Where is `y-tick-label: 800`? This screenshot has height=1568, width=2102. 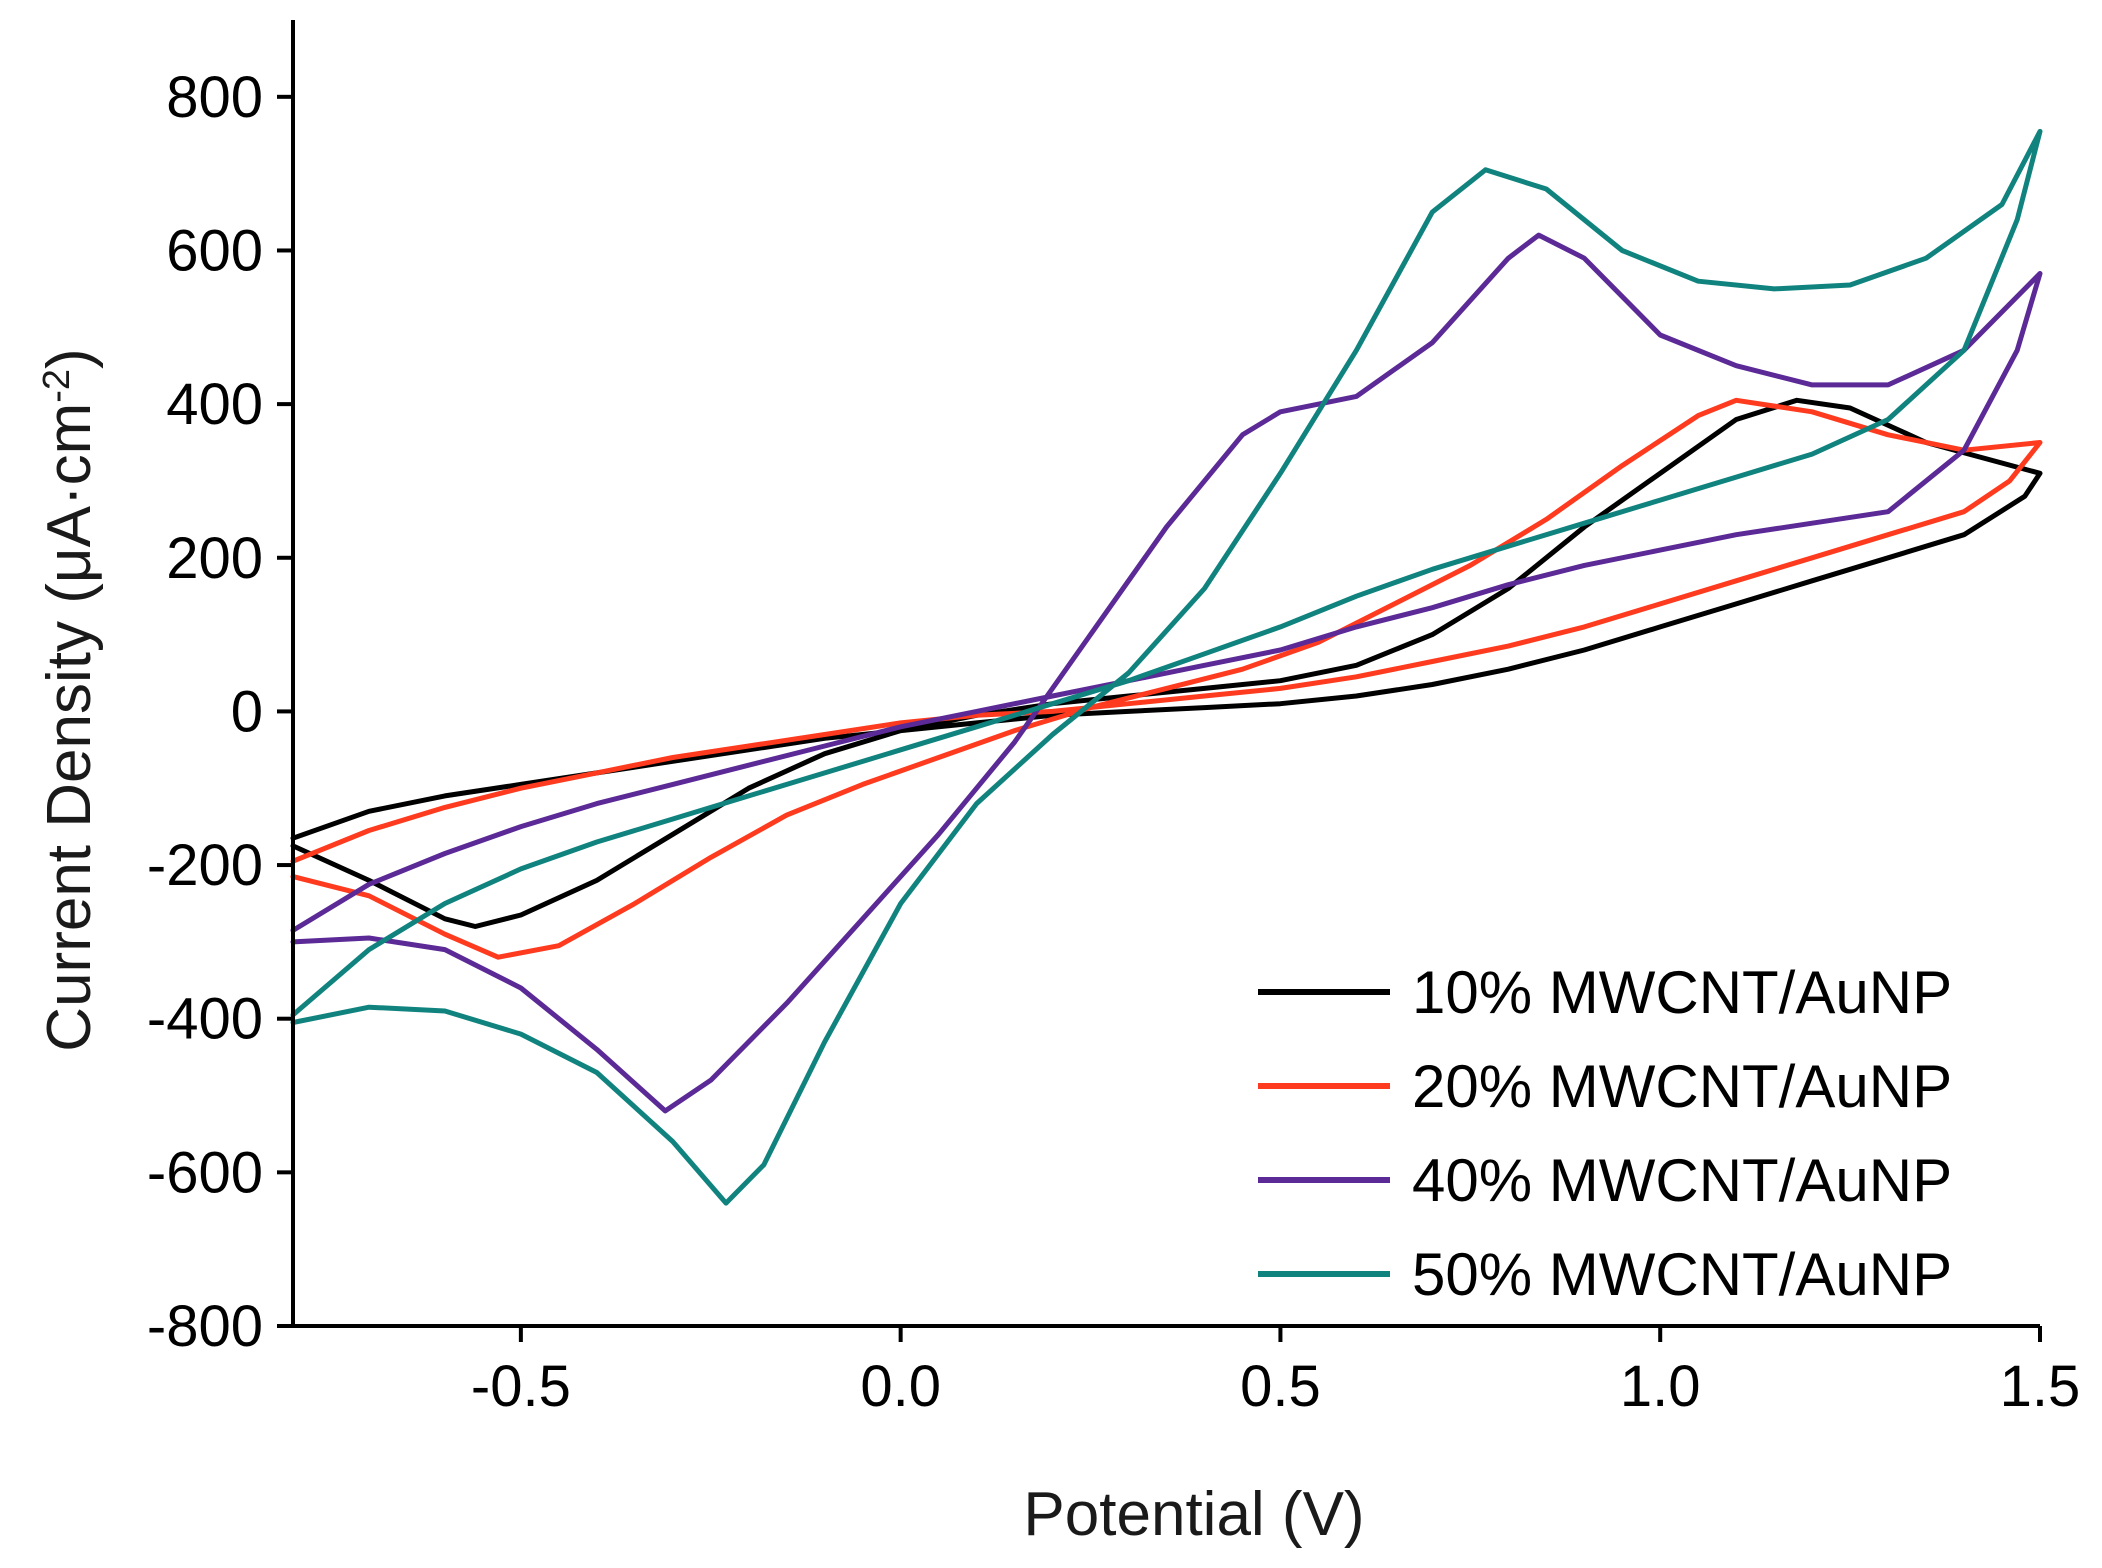 y-tick-label: 800 is located at coordinates (214, 97).